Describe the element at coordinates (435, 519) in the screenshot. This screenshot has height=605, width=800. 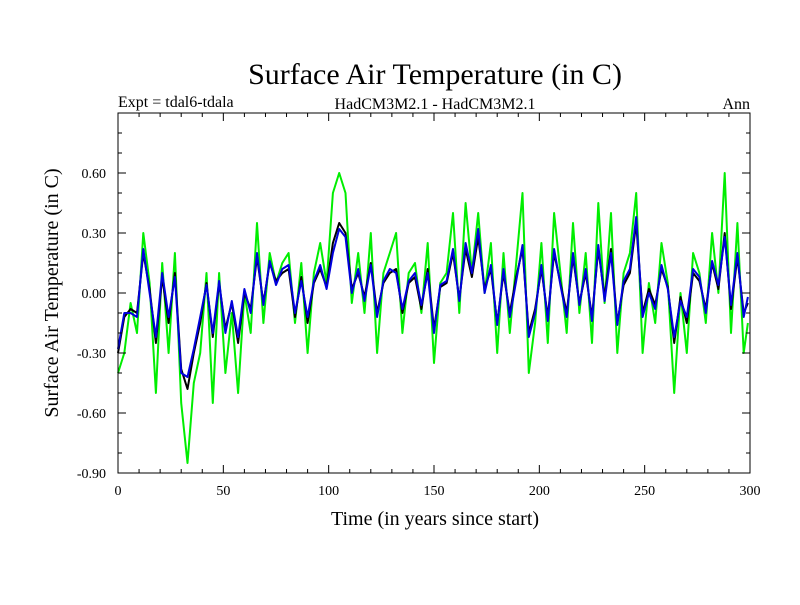
I see `x-axis-label: Time (in years since start)` at that location.